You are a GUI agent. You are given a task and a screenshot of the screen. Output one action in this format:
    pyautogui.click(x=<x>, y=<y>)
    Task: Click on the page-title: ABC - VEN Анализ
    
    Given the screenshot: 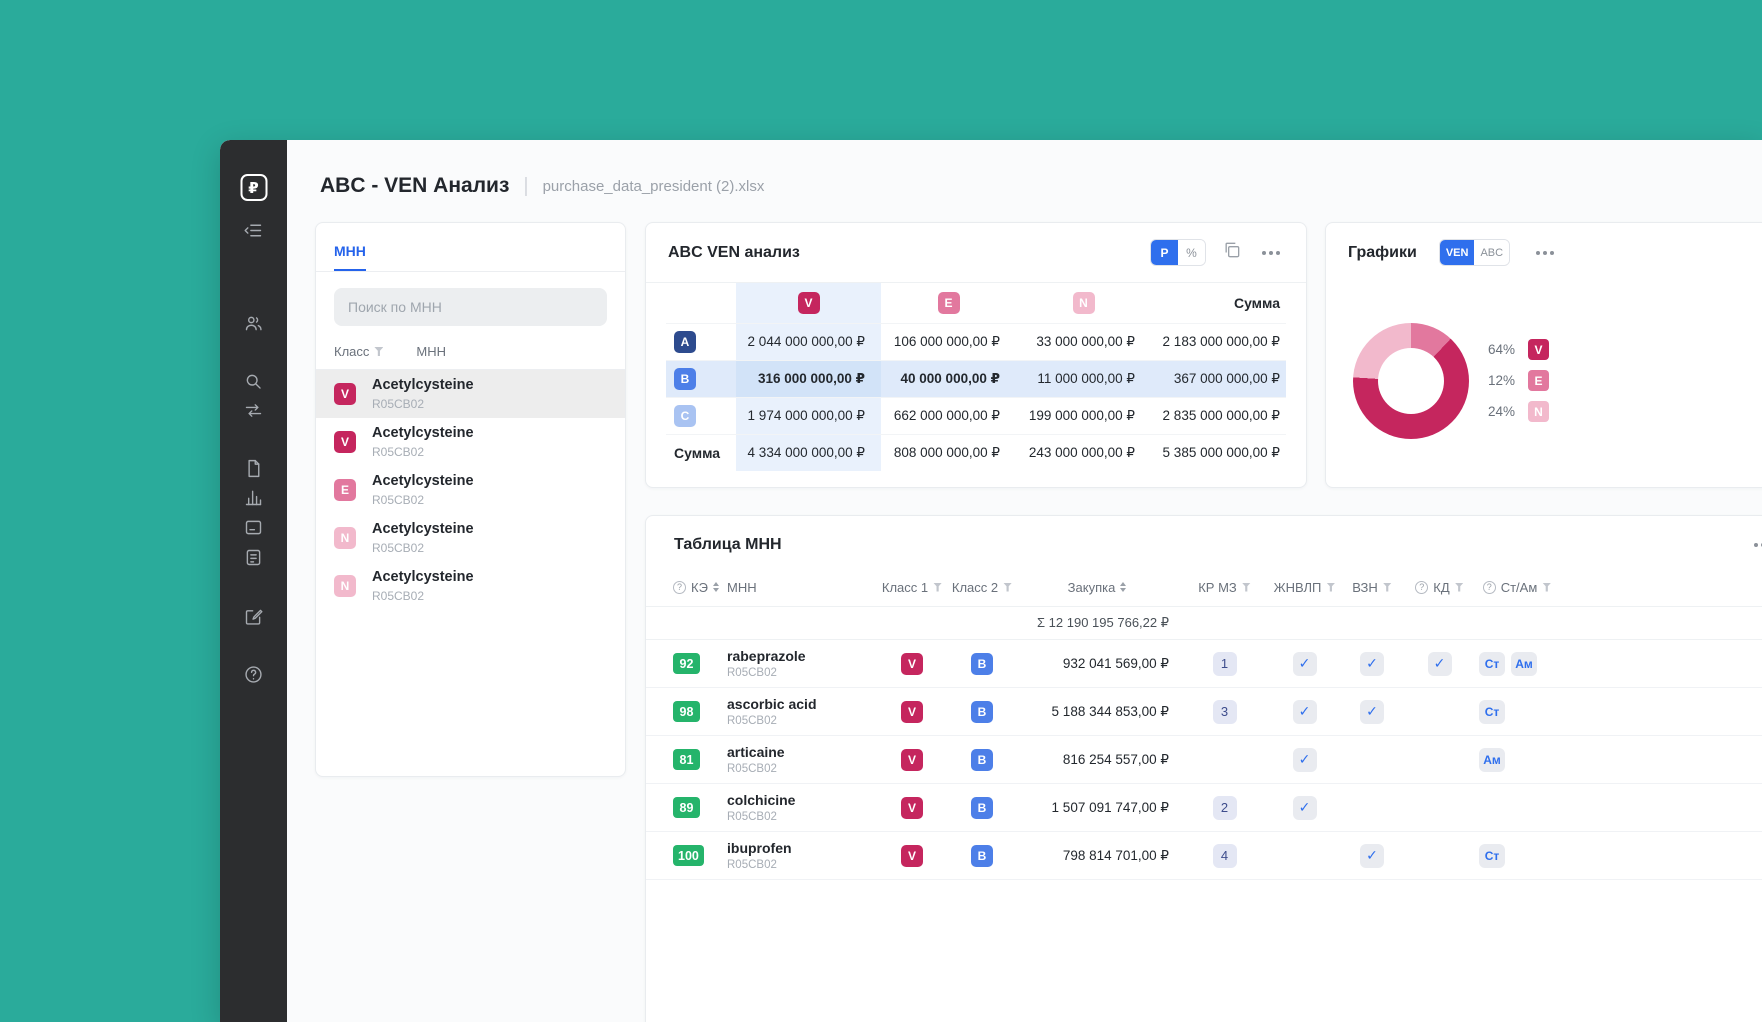 What is the action you would take?
    pyautogui.click(x=415, y=185)
    